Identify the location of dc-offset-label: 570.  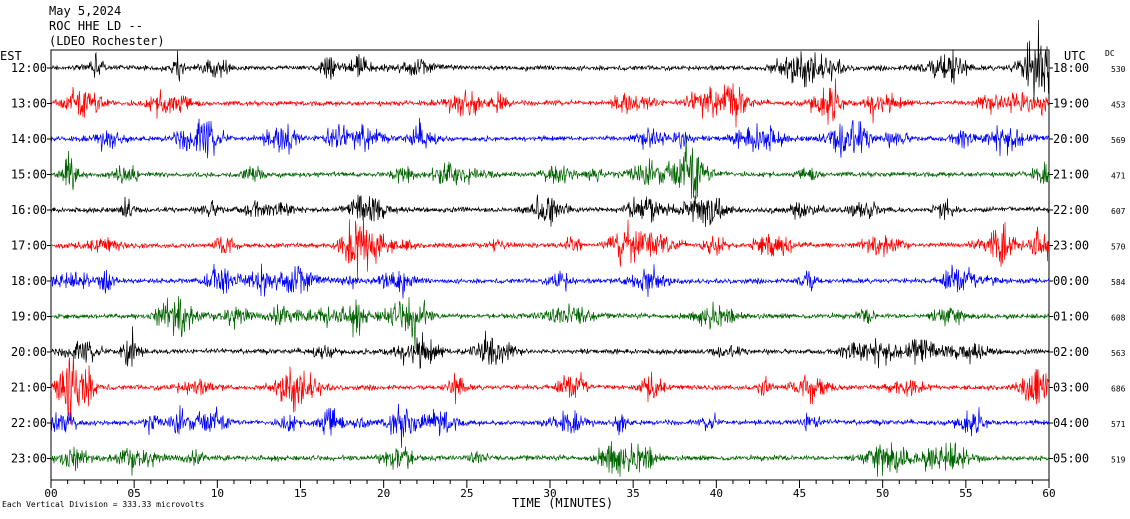
(1118, 247).